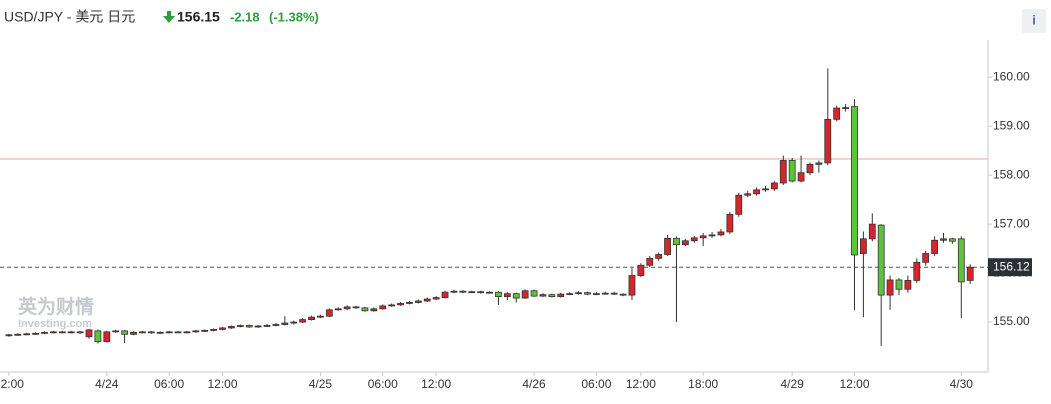 This screenshot has width=1051, height=404. I want to click on x-tick-label: 4/24, so click(107, 384).